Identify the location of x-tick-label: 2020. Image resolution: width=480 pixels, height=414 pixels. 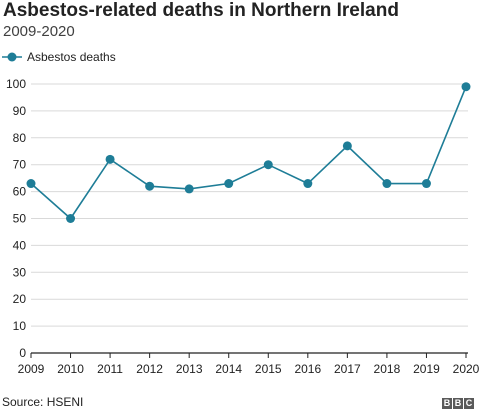
(466, 369).